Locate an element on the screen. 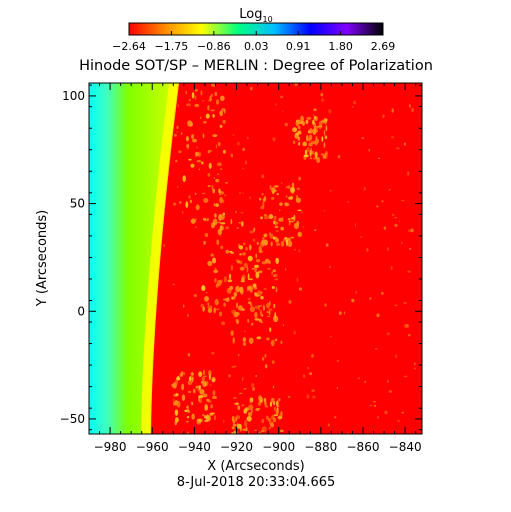 Image resolution: width=511 pixels, height=512 pixels. x-tick-label: −900 is located at coordinates (278, 447).